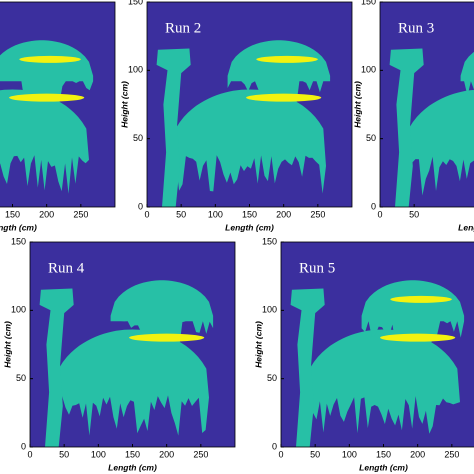 This screenshot has height=474, width=474. I want to click on panel-title: Run 5, so click(317, 268).